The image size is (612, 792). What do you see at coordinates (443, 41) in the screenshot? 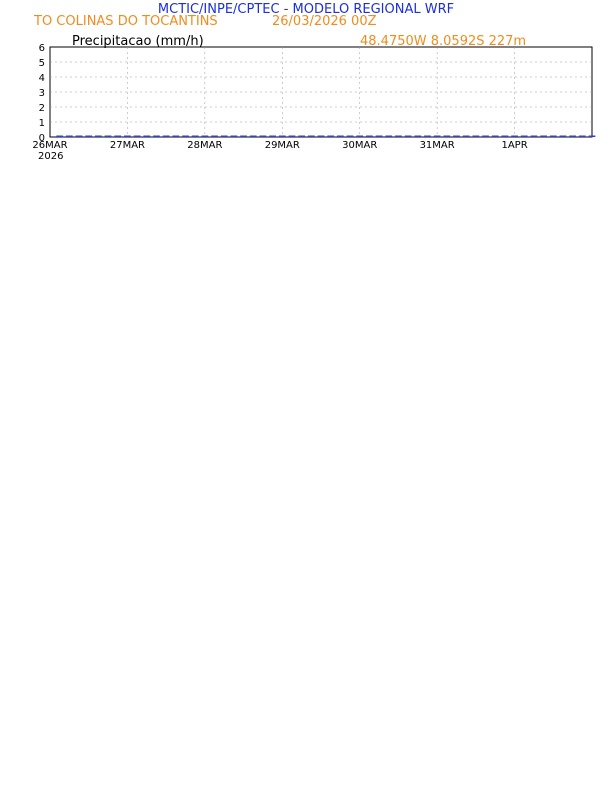
I see `coords-label: 48.4750W 8.0592S 227m` at bounding box center [443, 41].